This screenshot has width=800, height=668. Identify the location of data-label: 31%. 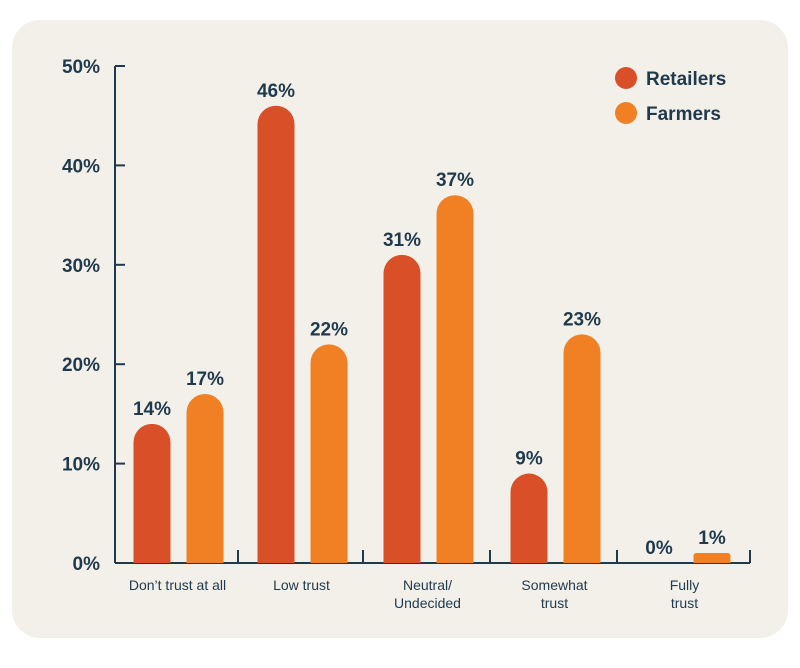
(402, 240).